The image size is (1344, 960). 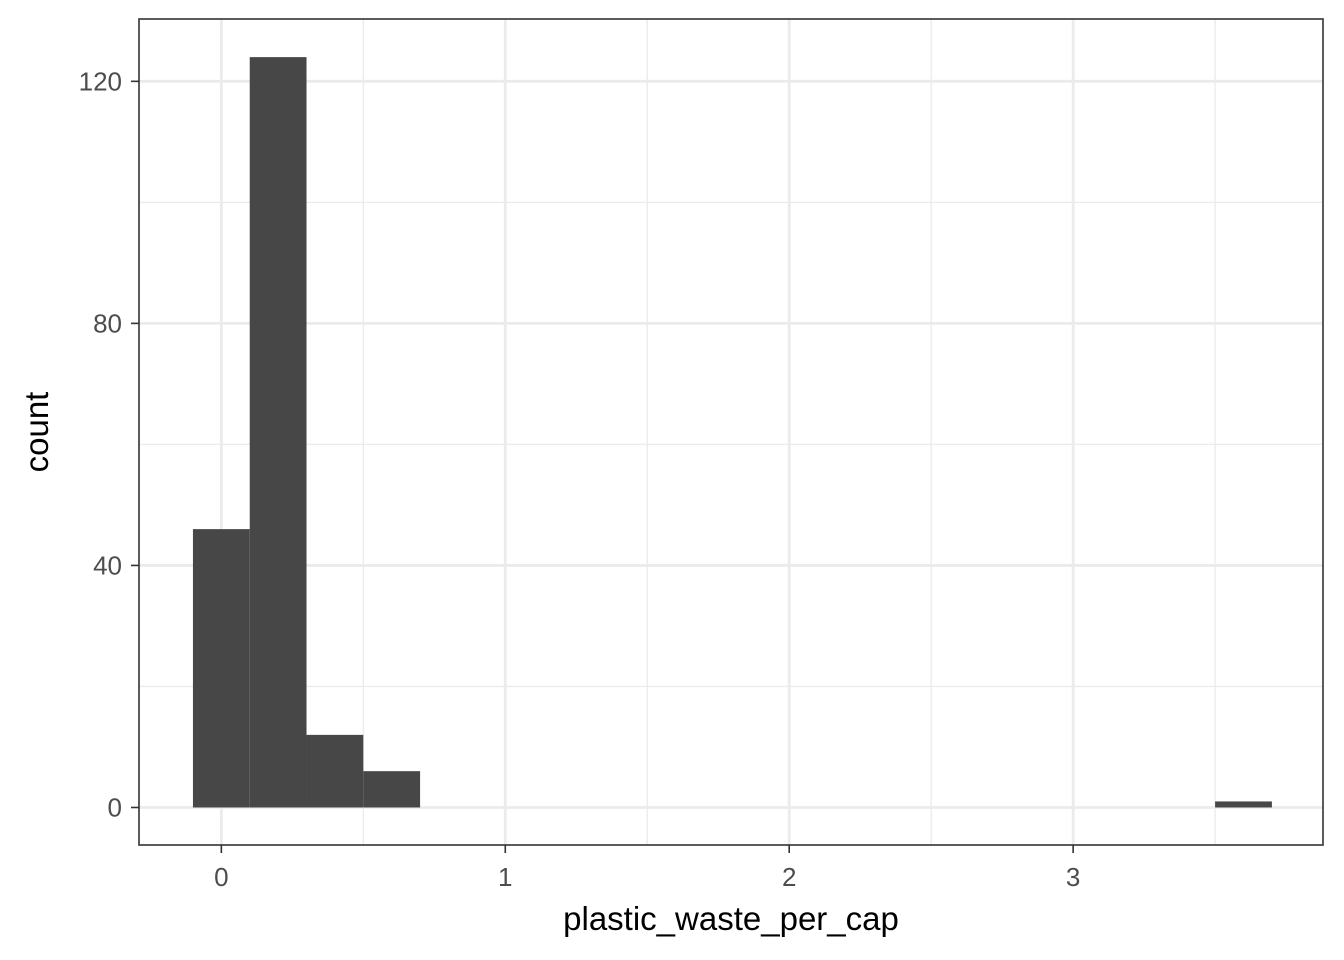 I want to click on x-tick-label: 2, so click(x=789, y=877).